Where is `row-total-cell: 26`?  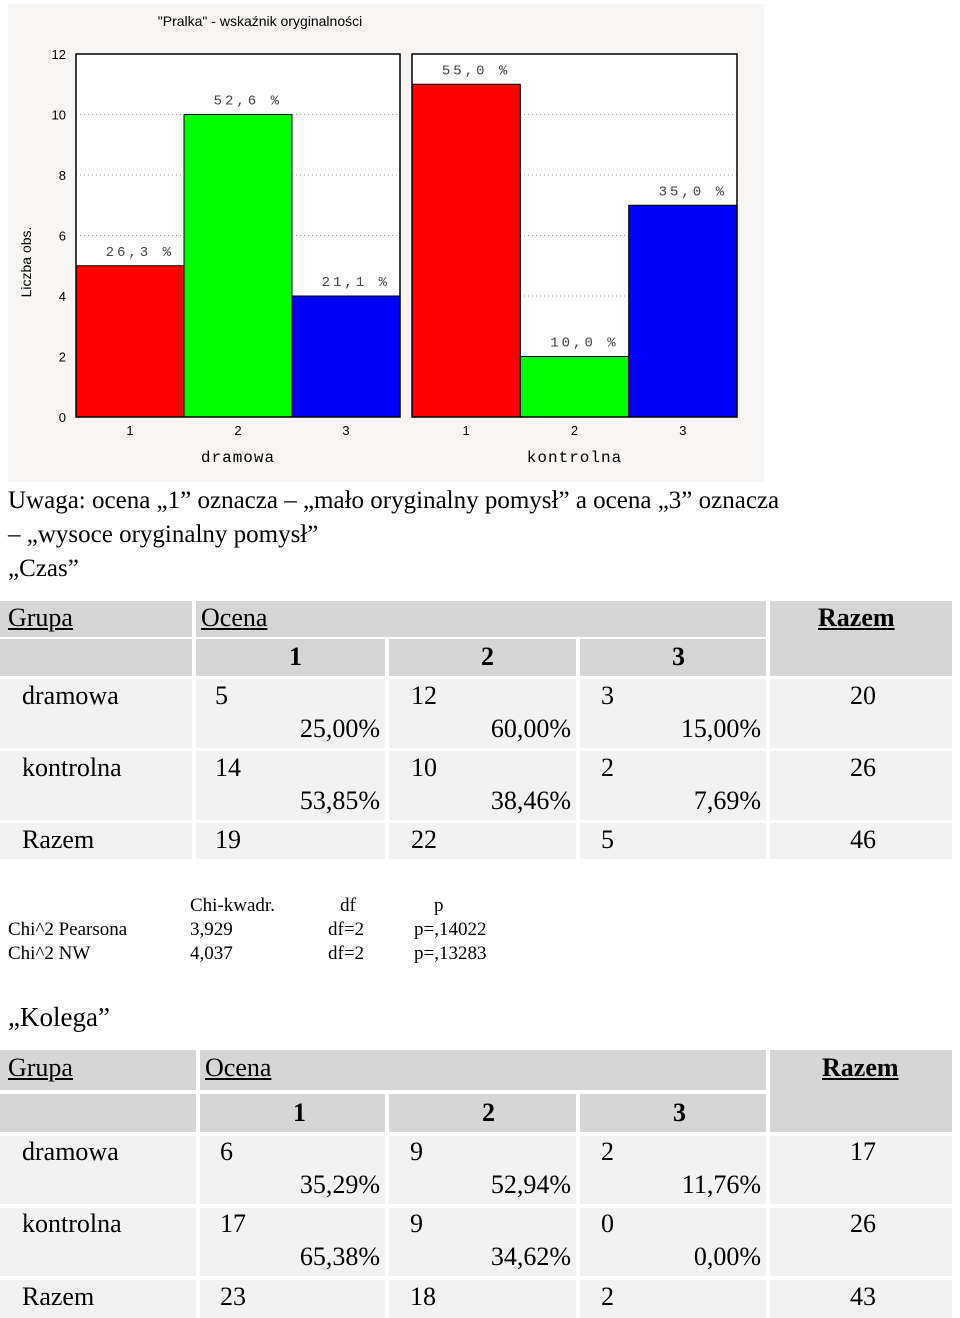
row-total-cell: 26 is located at coordinates (861, 1242).